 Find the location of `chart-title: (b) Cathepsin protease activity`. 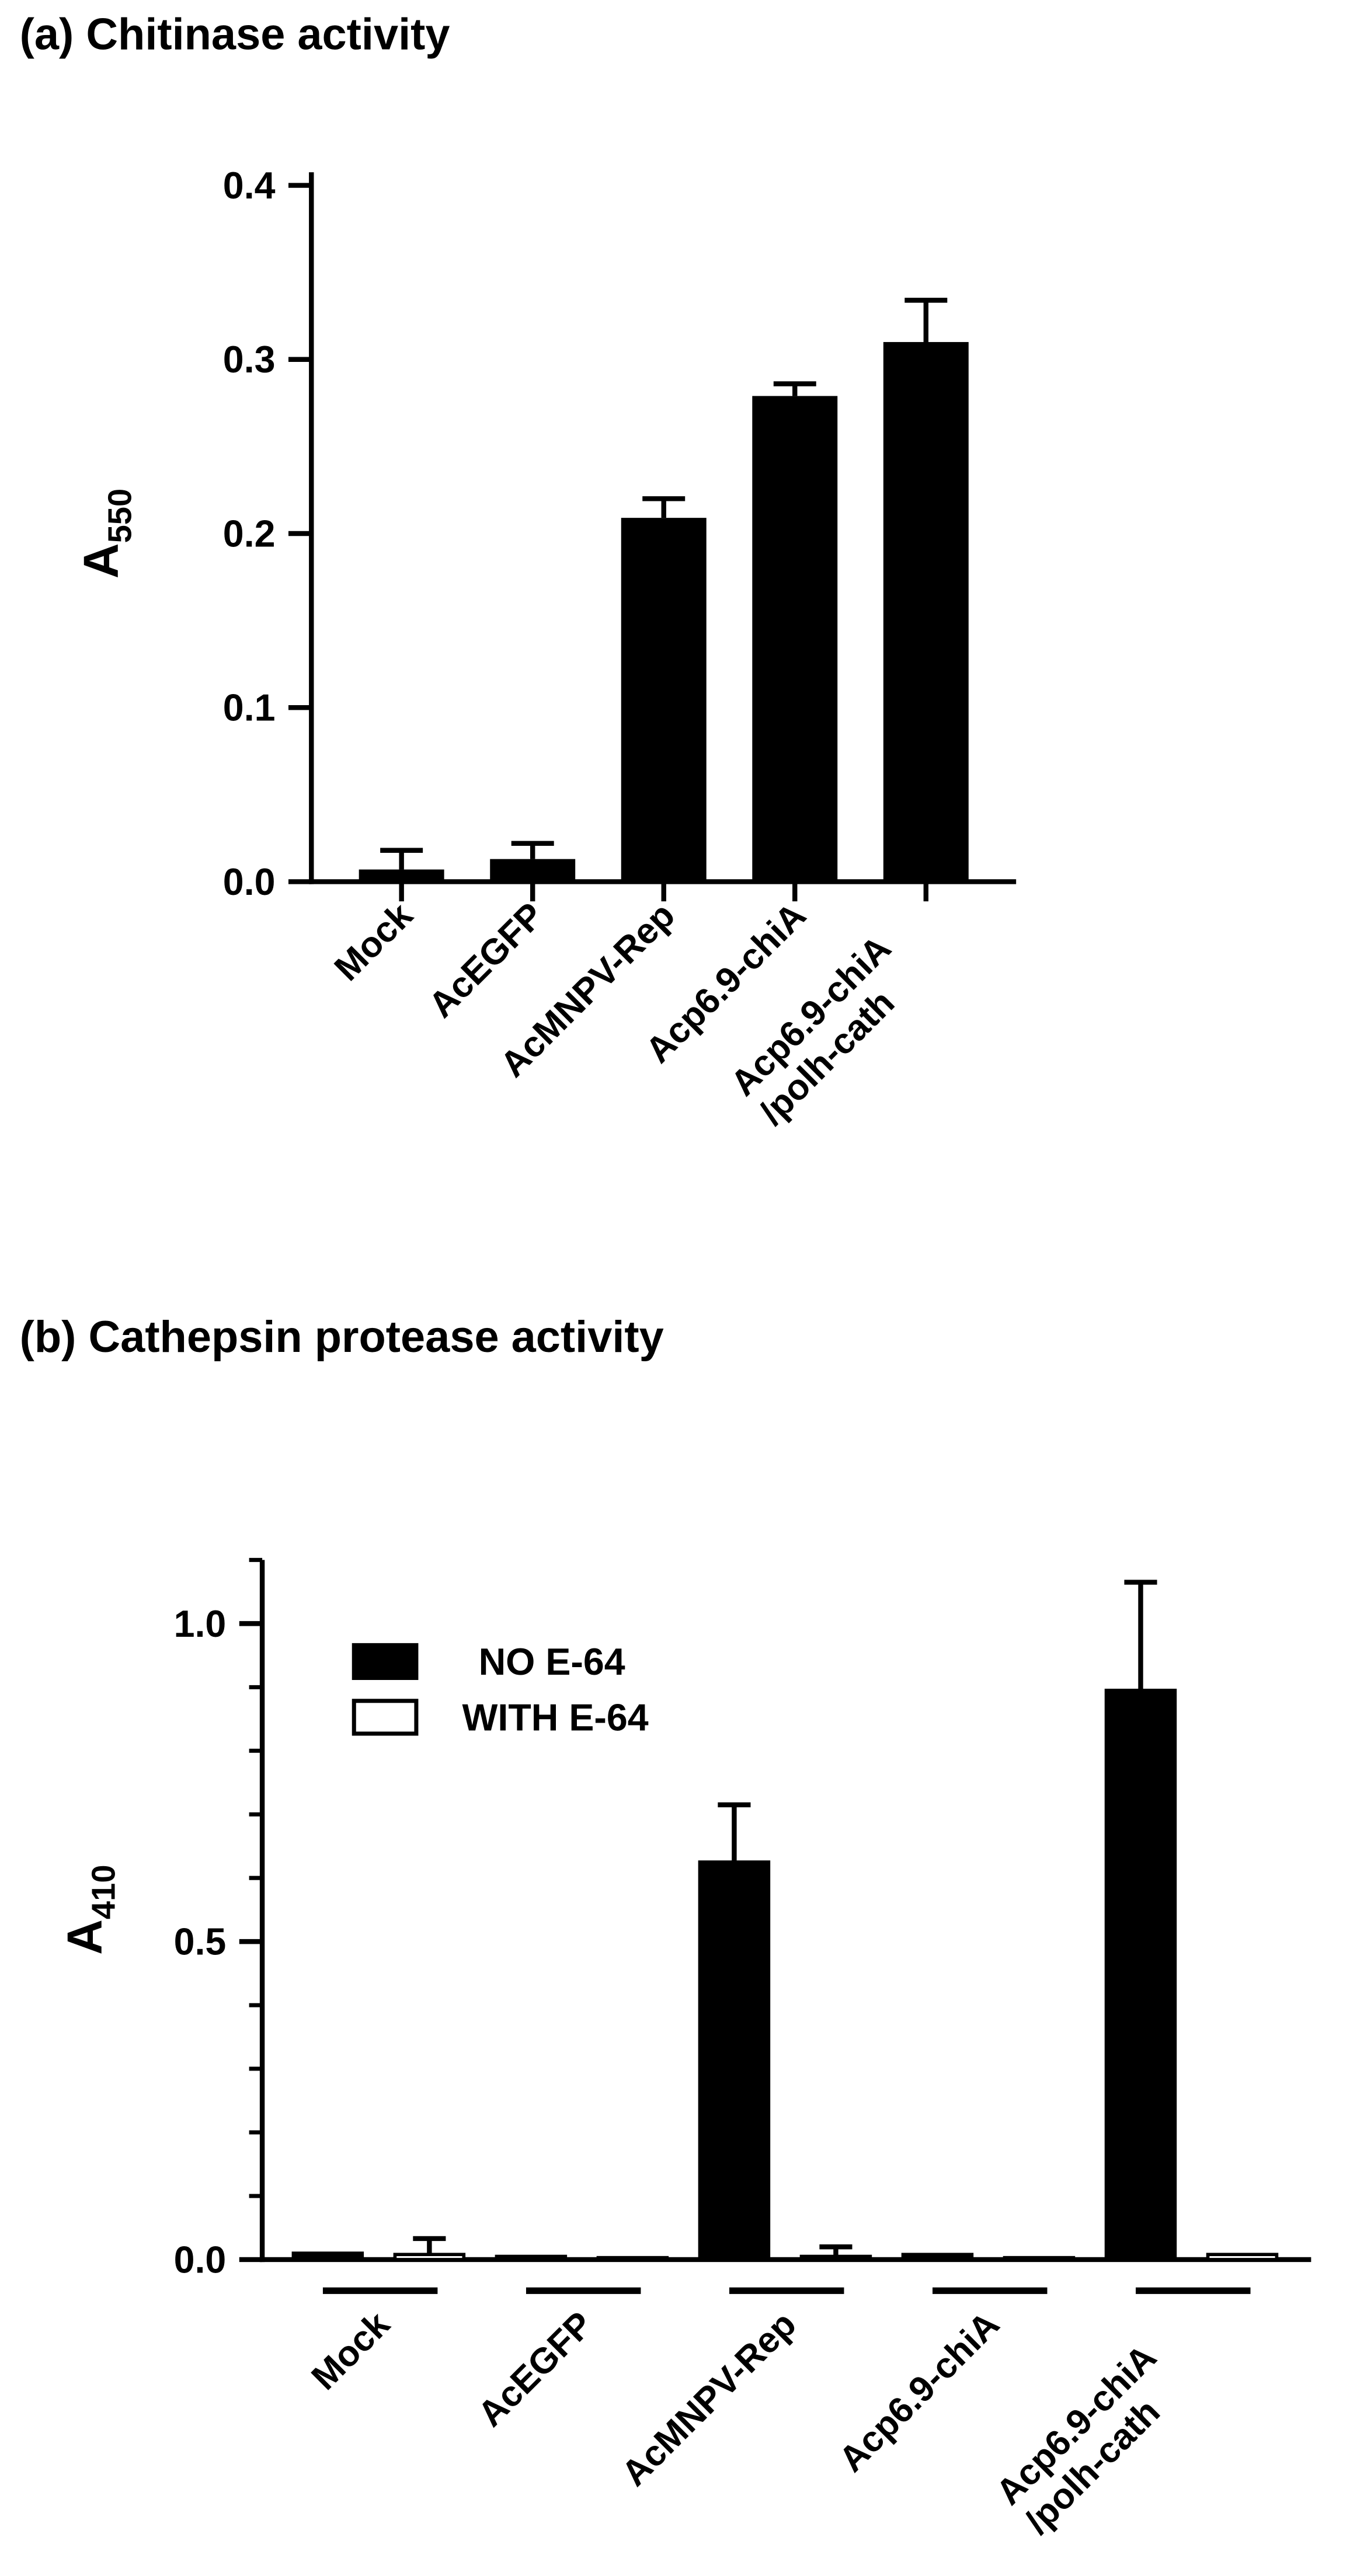

chart-title: (b) Cathepsin protease activity is located at coordinates (342, 1337).